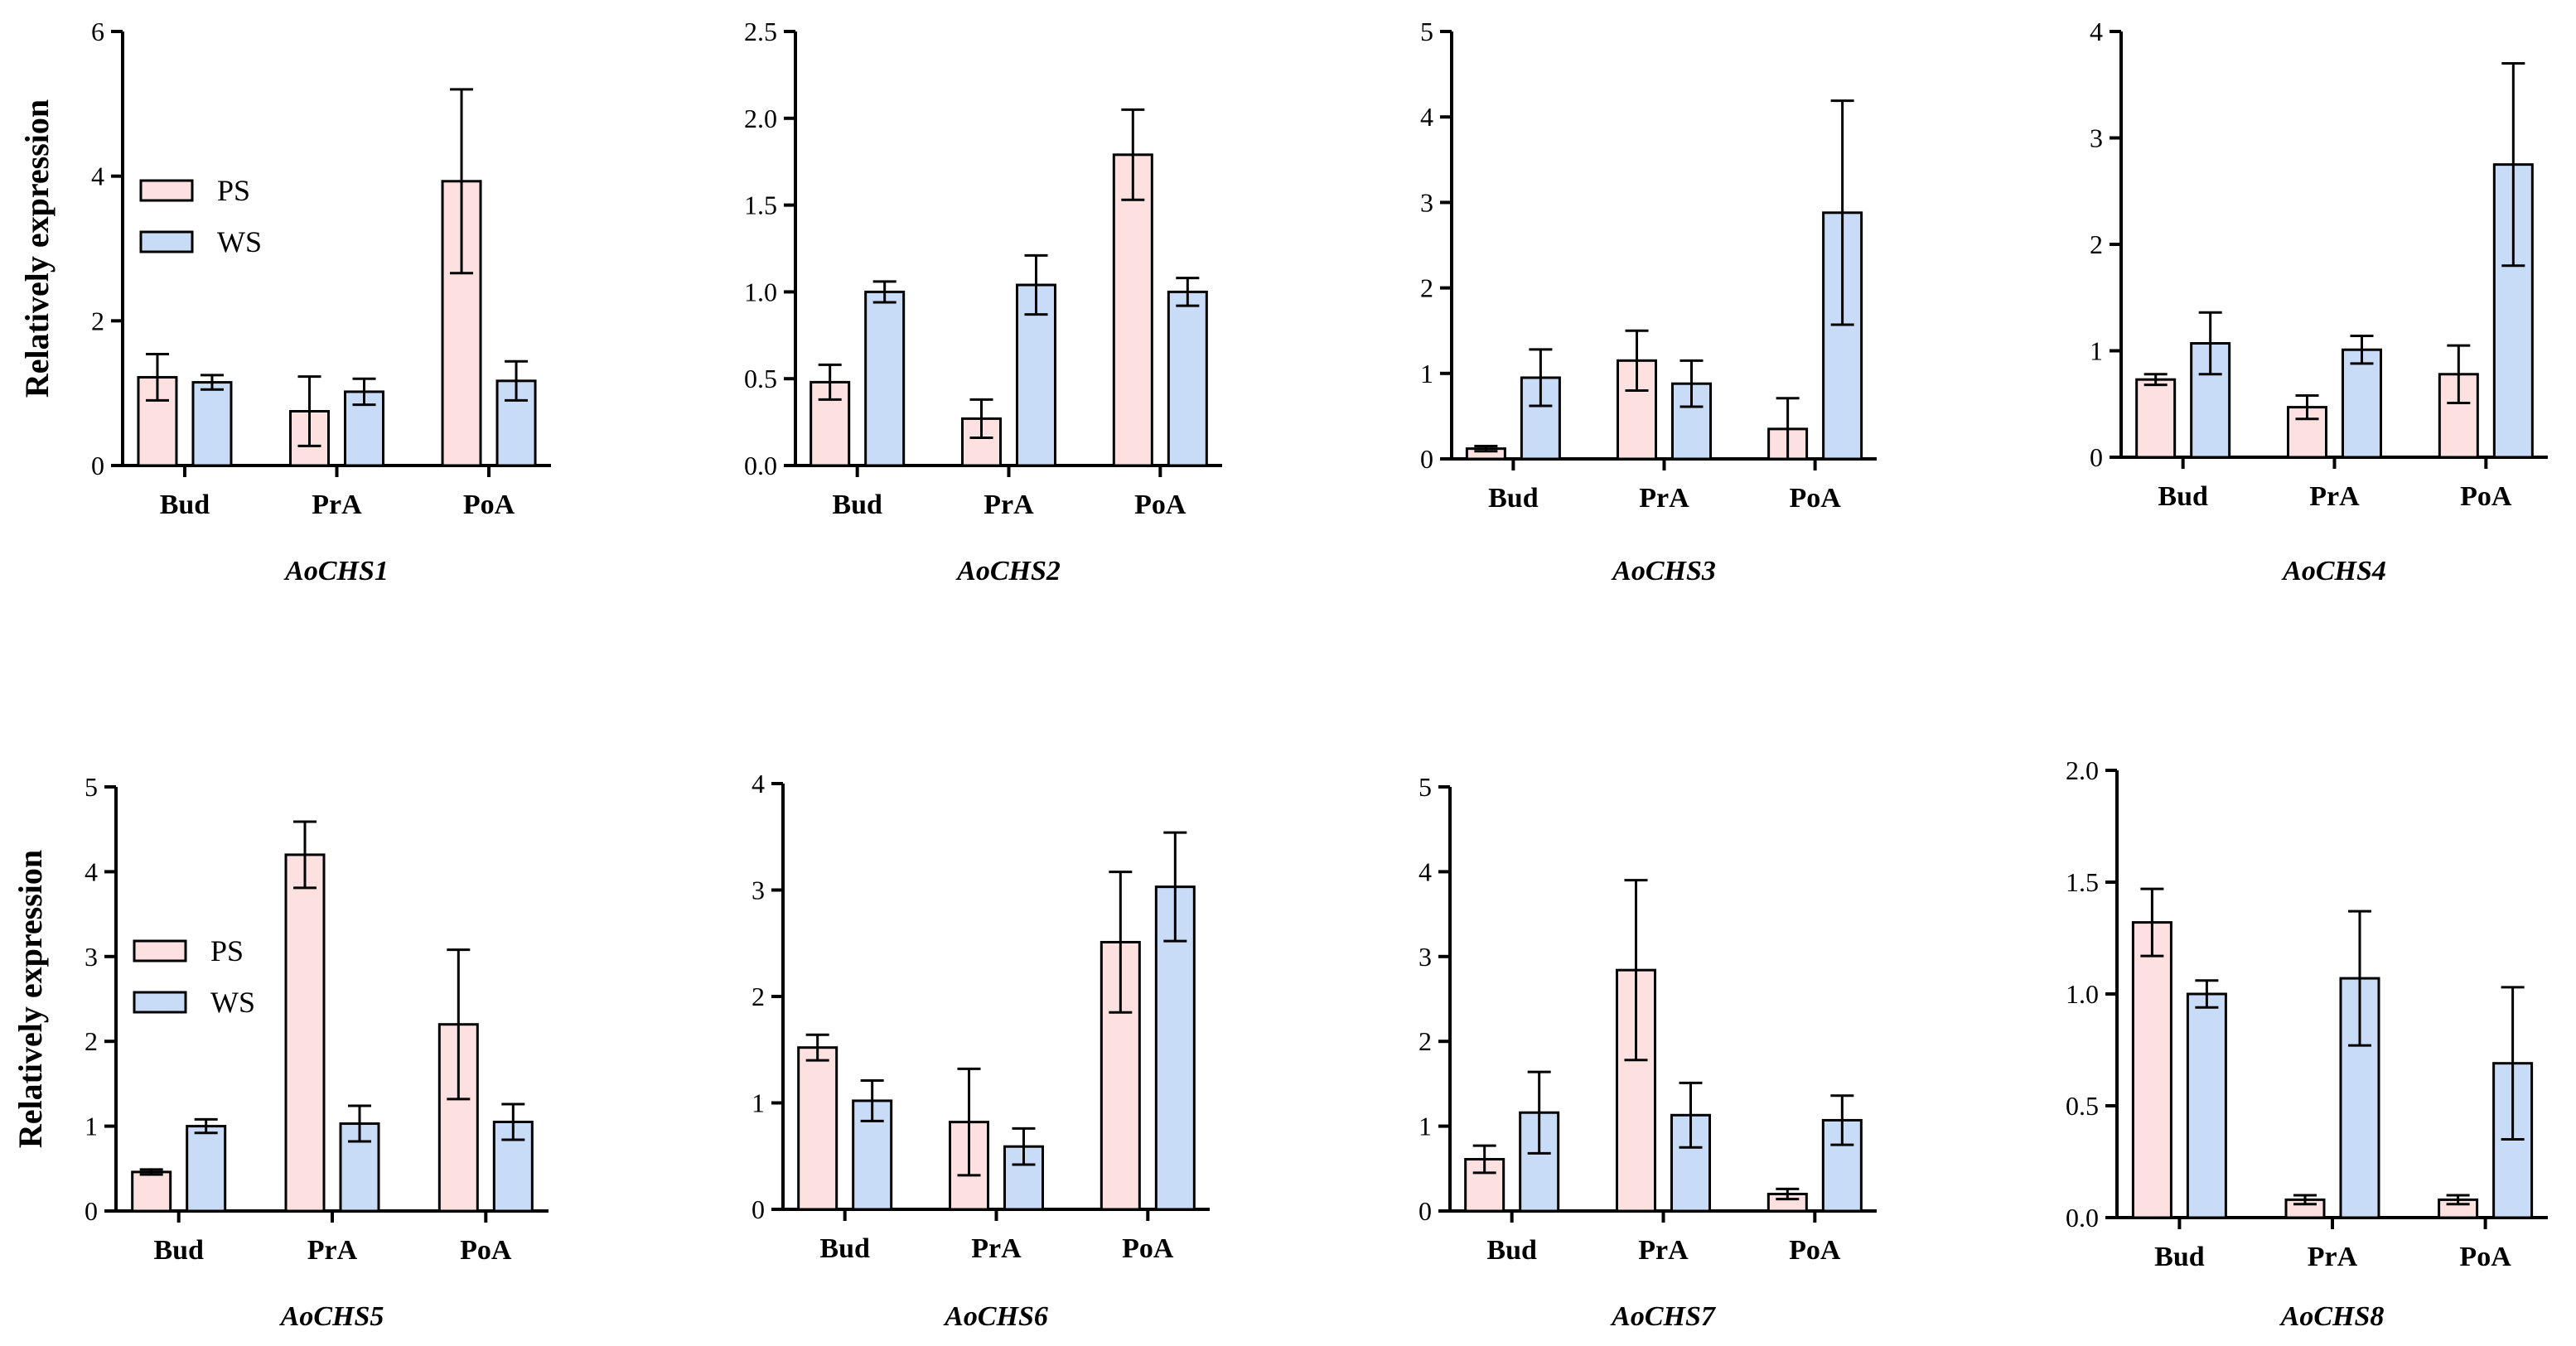 The image size is (2576, 1346). I want to click on y-tick-label: 2.5, so click(760, 31).